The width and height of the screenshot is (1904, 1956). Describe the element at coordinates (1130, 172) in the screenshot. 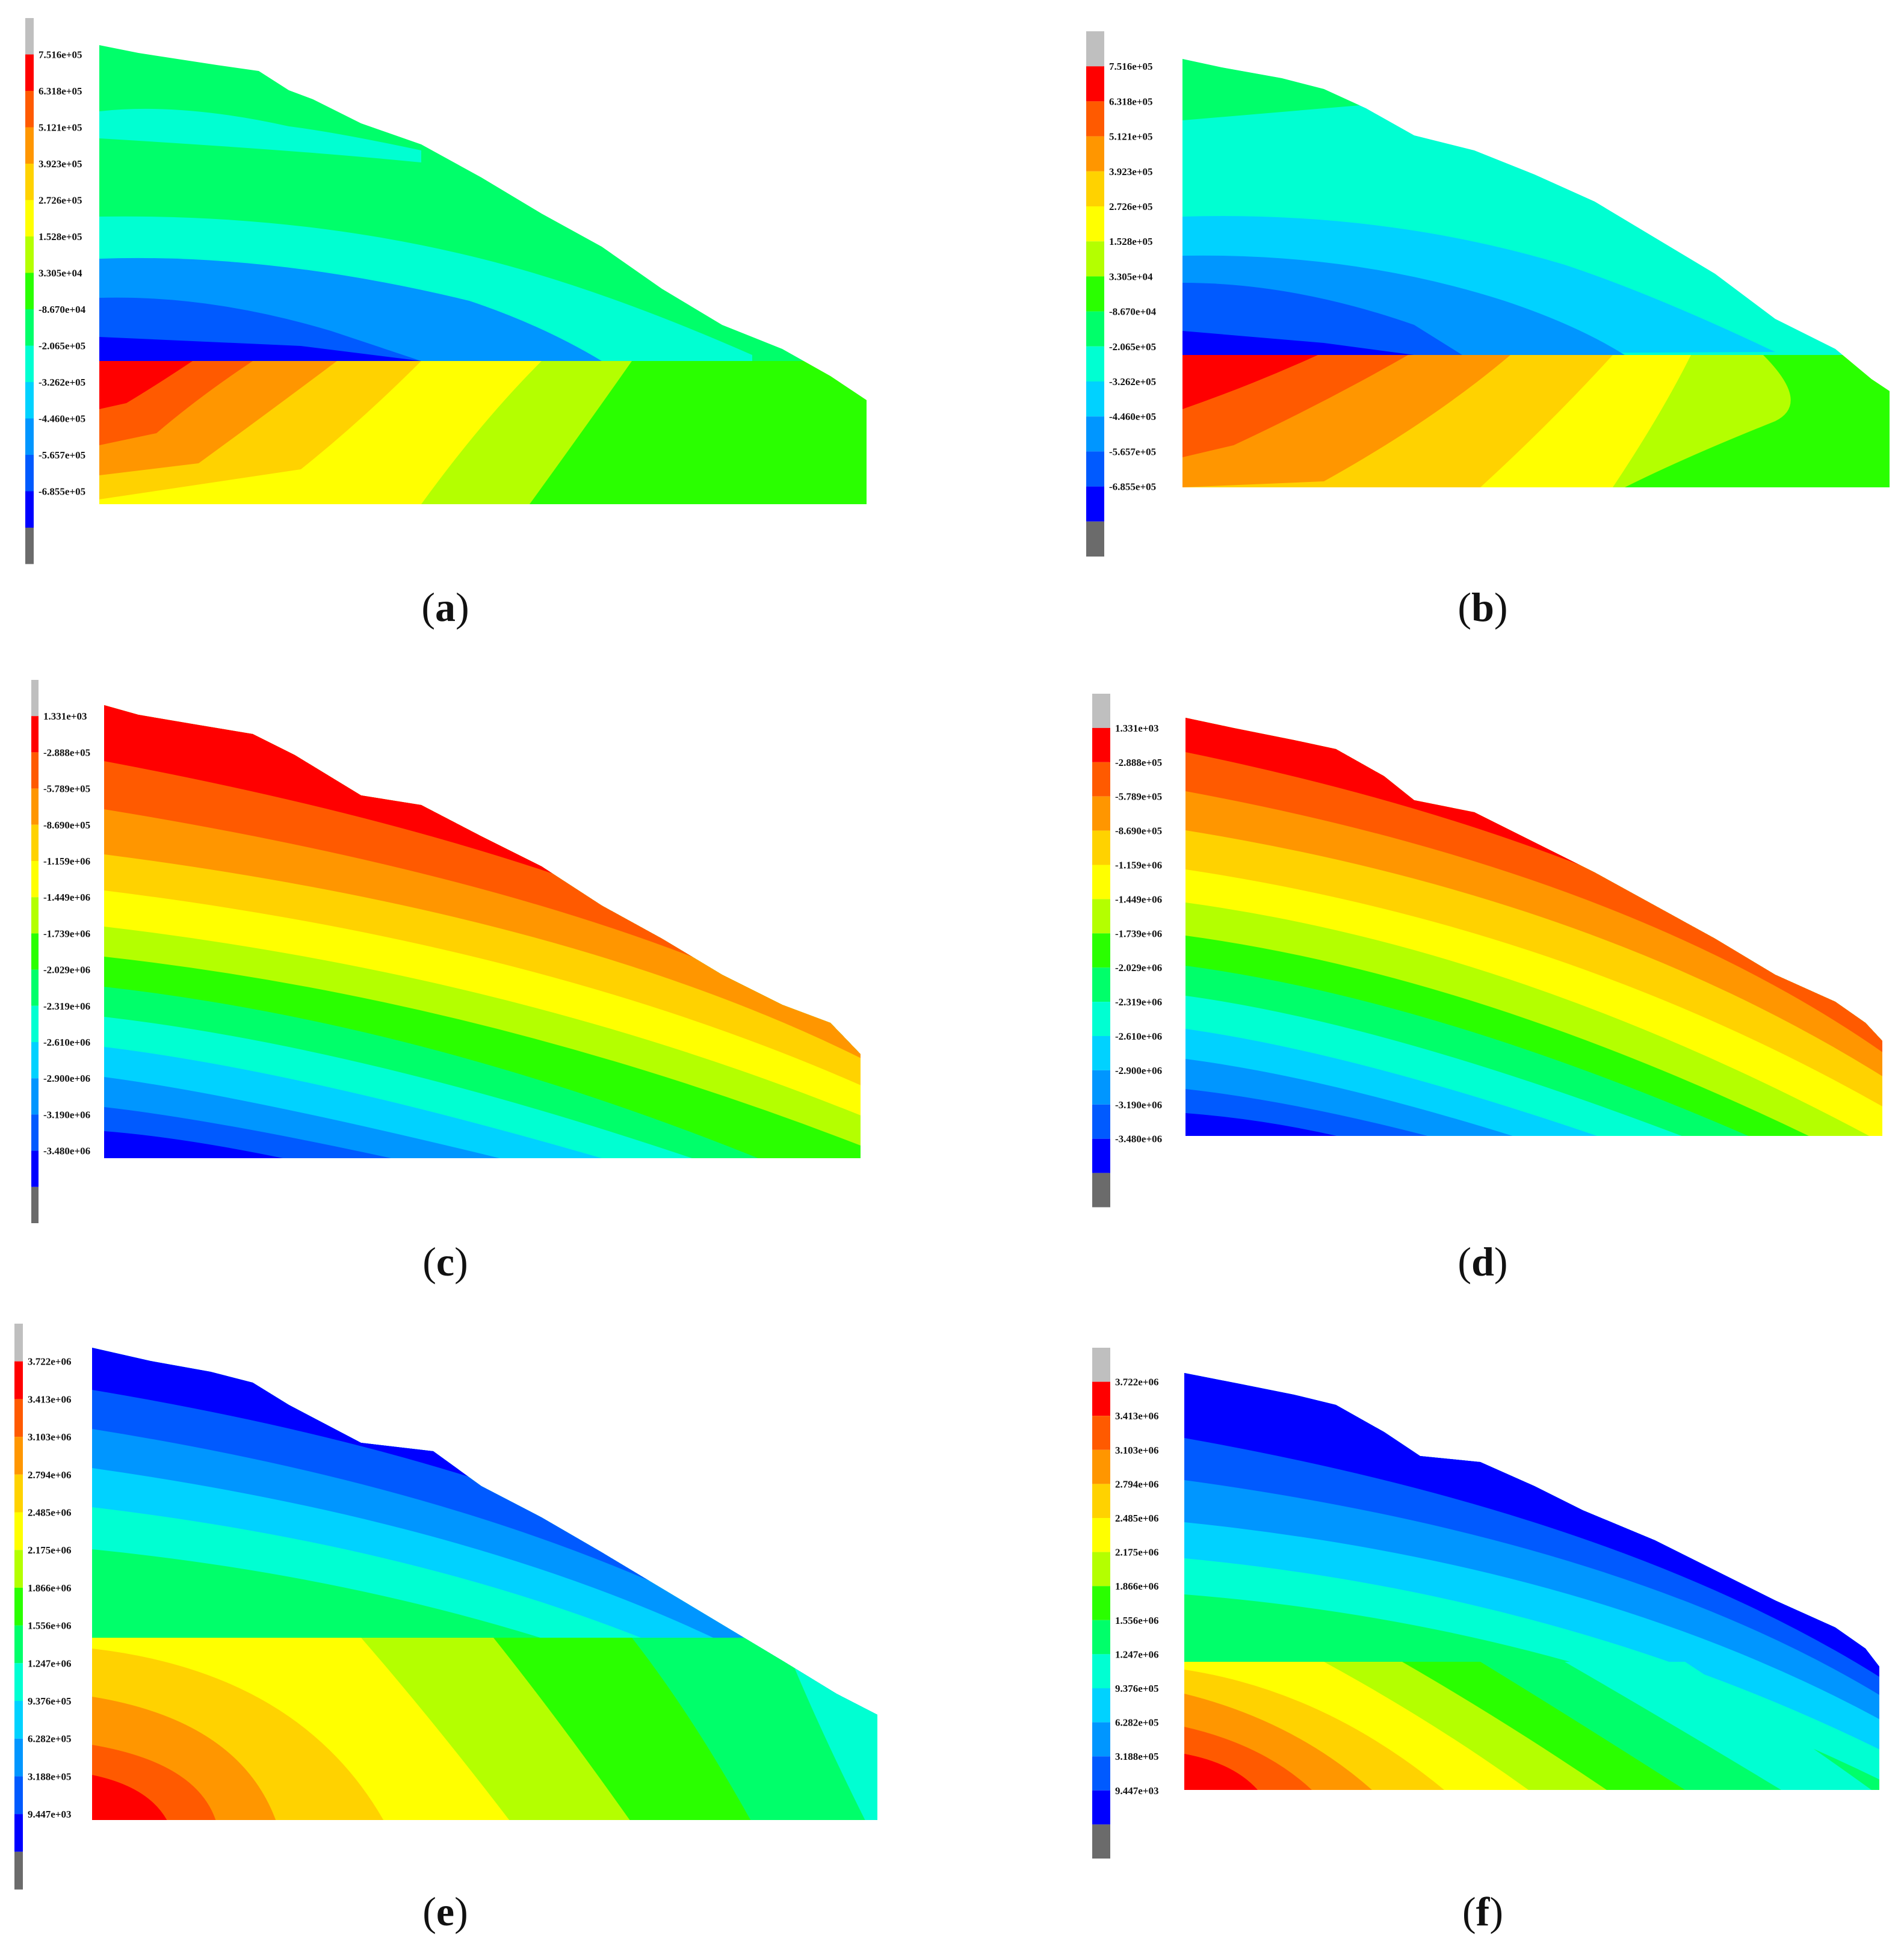

I see `legend-level-label: 3.923e+05` at that location.